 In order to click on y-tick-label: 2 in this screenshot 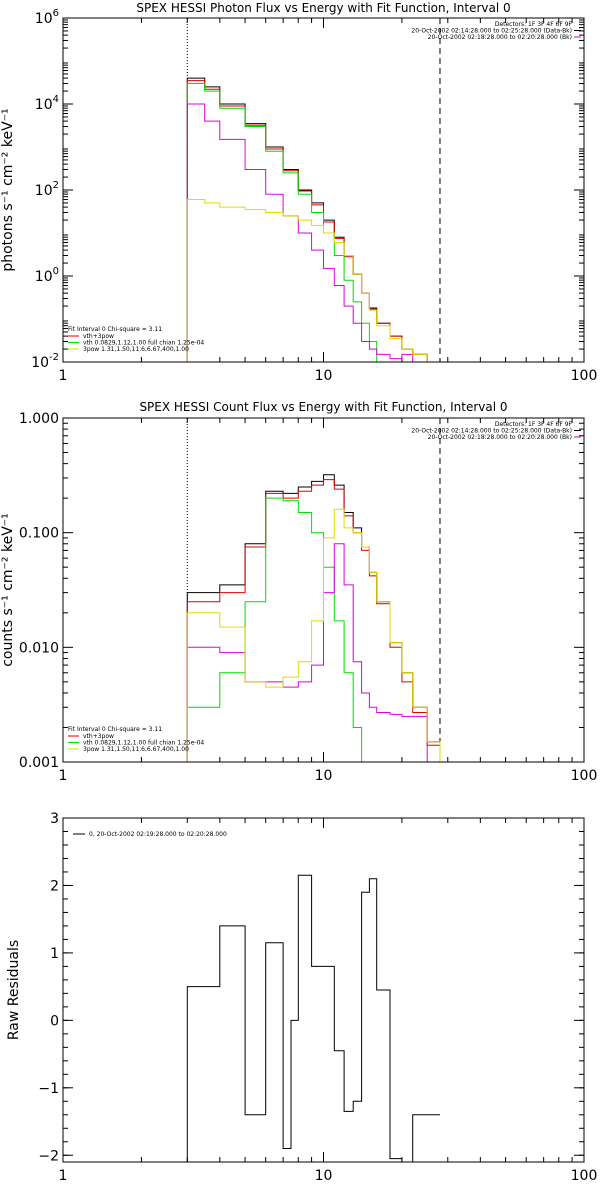, I will do `click(54, 886)`.